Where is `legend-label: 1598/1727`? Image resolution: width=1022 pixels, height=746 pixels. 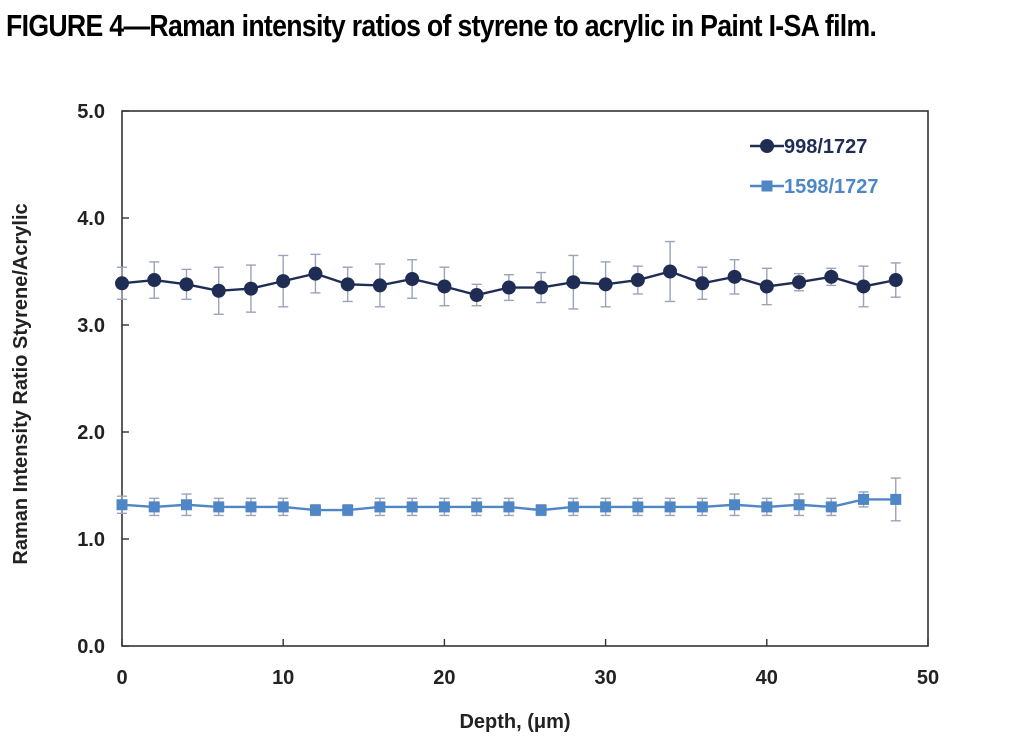 legend-label: 1598/1727 is located at coordinates (831, 187).